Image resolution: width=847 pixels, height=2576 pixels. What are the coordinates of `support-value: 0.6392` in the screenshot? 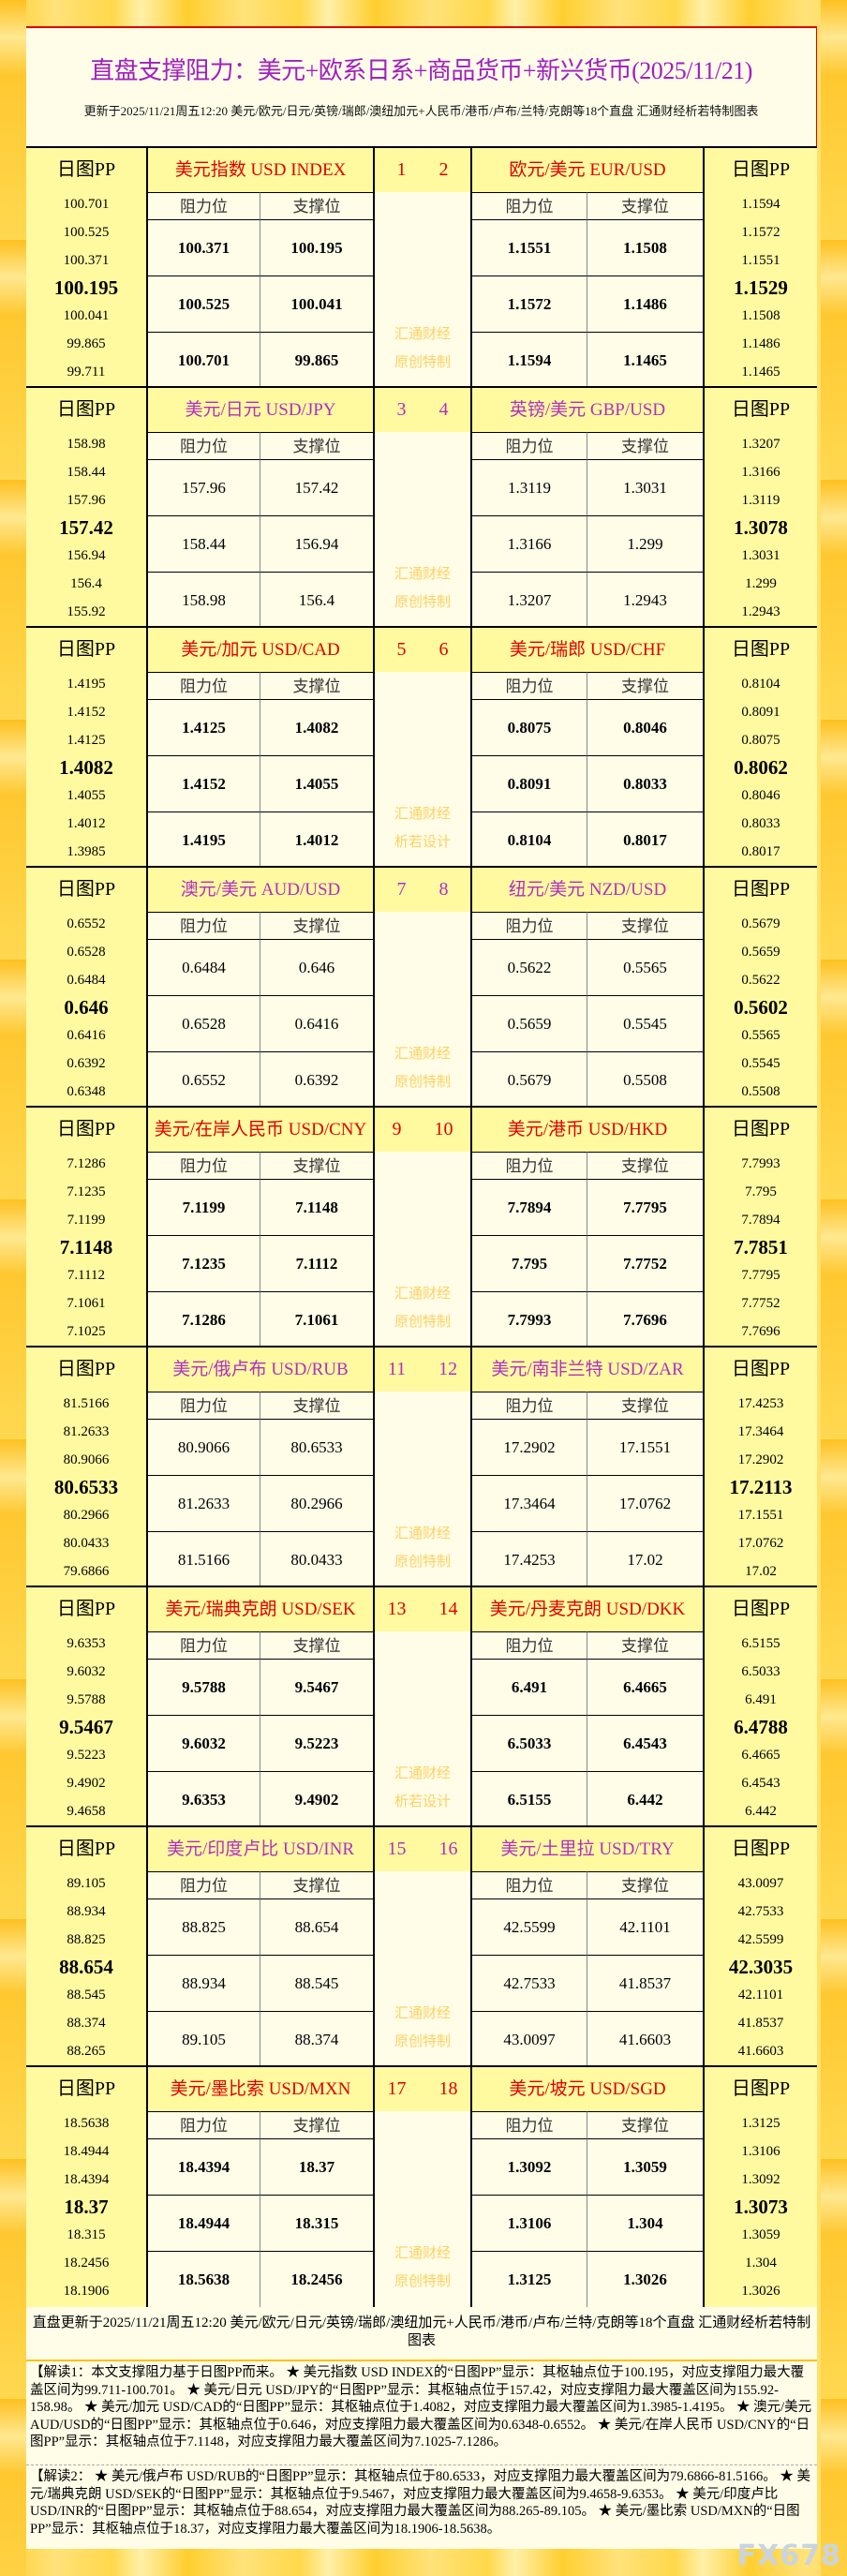 It's located at (316, 1079).